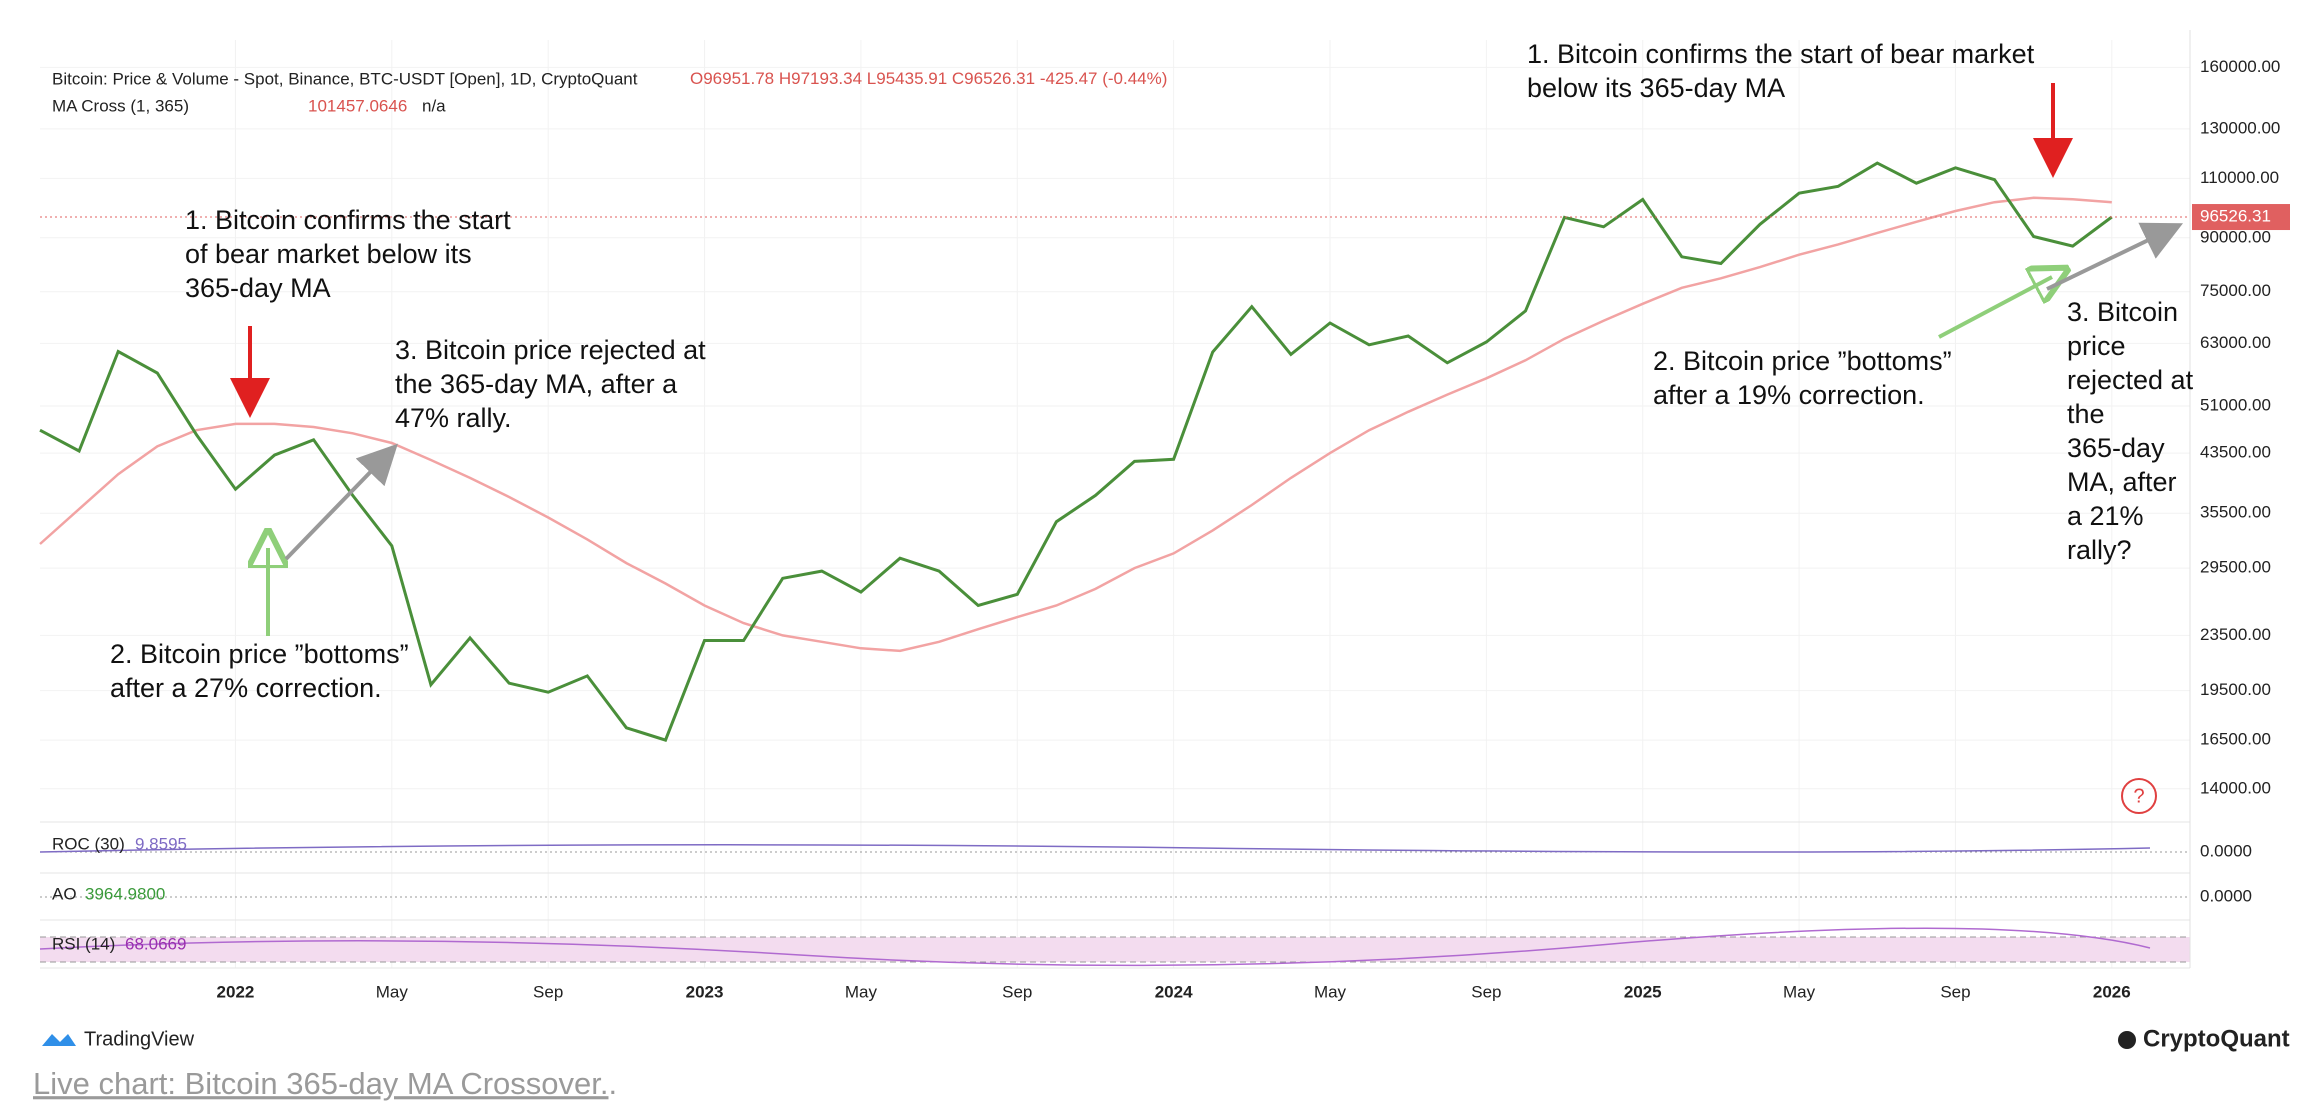  What do you see at coordinates (705, 991) in the screenshot?
I see `x-tick-label: 2023` at bounding box center [705, 991].